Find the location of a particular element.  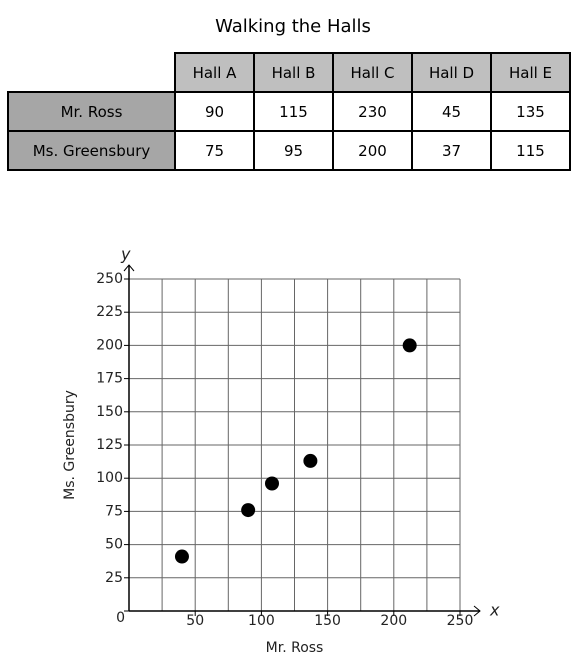

y-tick-label: 75 is located at coordinates (114, 511).